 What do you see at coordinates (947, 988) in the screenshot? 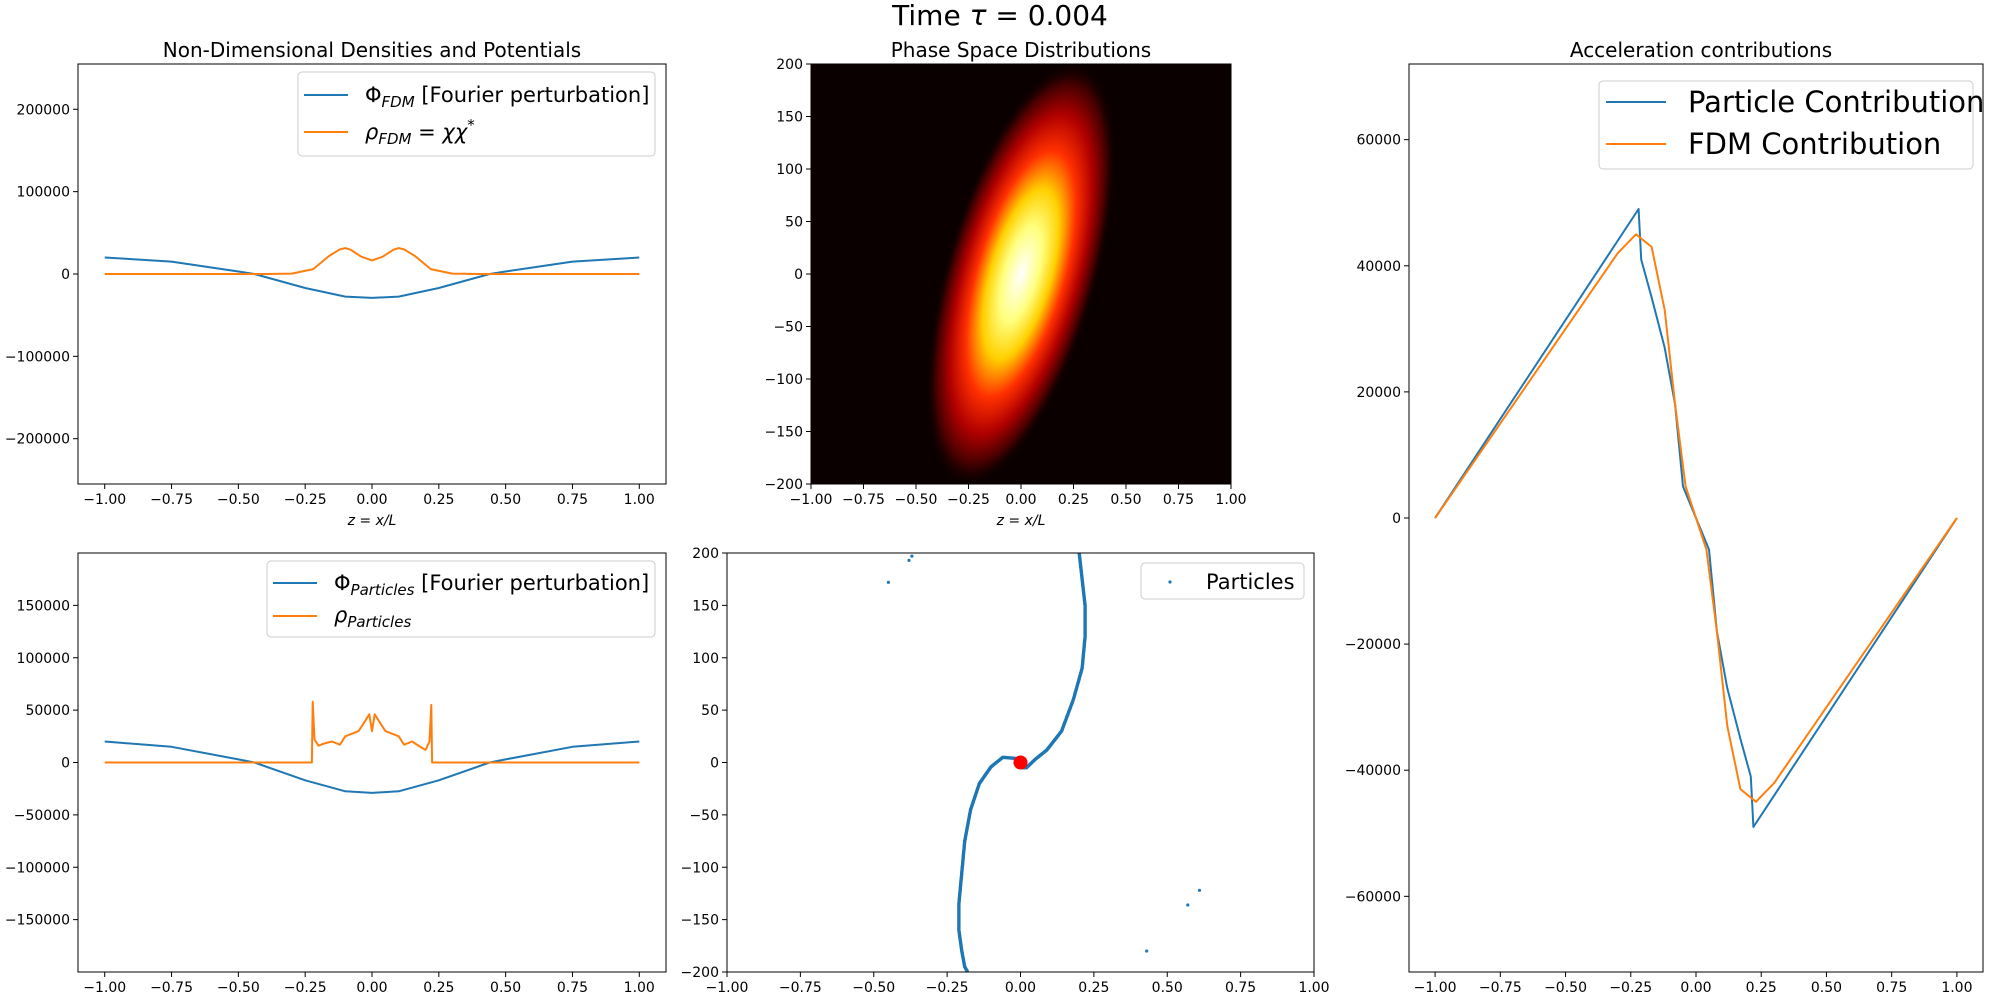
I see `scatter-xtick-label: −0.25` at bounding box center [947, 988].